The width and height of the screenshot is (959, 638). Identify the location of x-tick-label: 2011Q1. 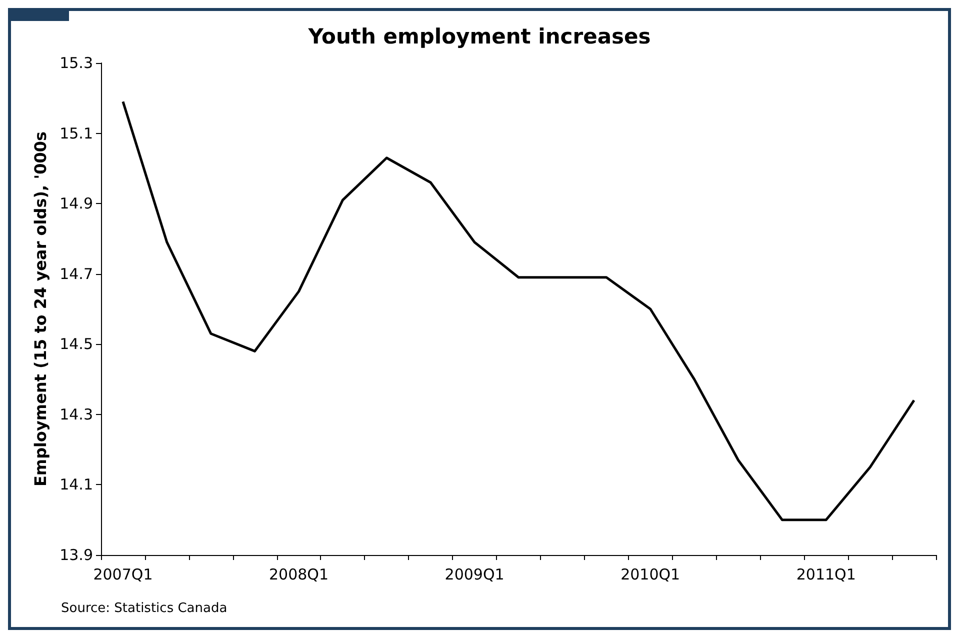
(826, 575).